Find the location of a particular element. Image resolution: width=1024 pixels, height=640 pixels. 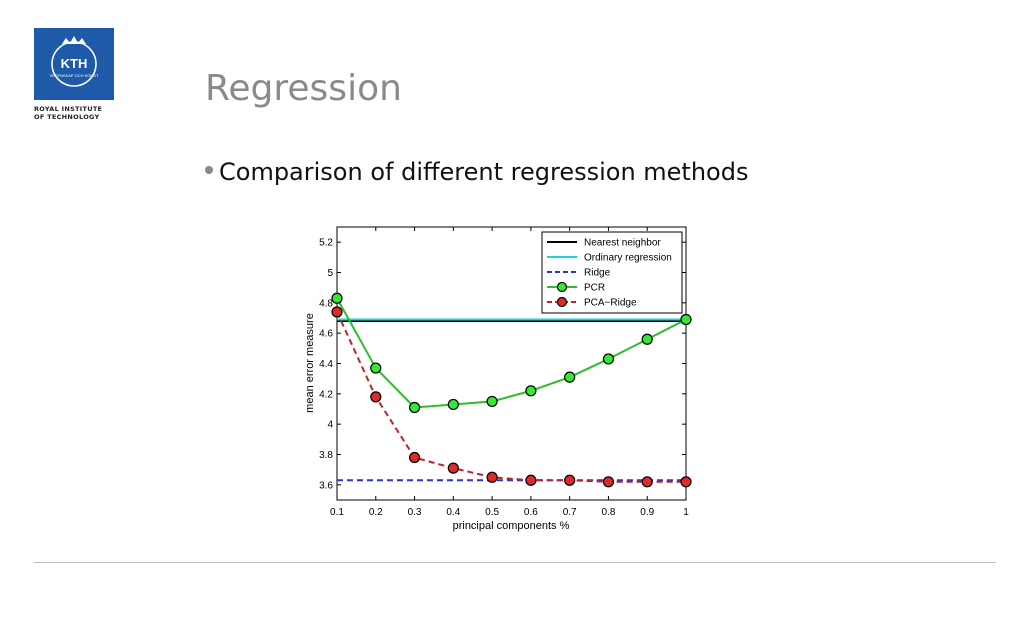

footer-divider is located at coordinates (515, 562).